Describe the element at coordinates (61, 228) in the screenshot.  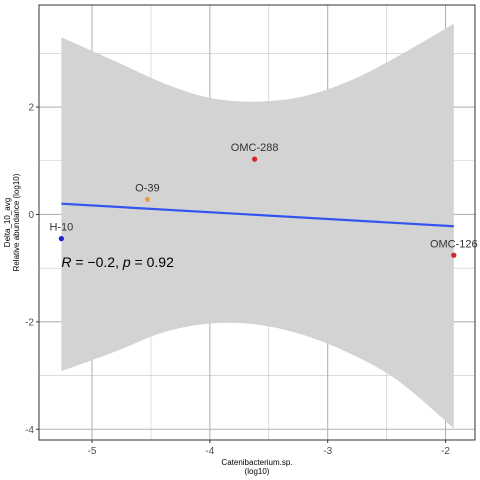
I see `point-label: H-10` at that location.